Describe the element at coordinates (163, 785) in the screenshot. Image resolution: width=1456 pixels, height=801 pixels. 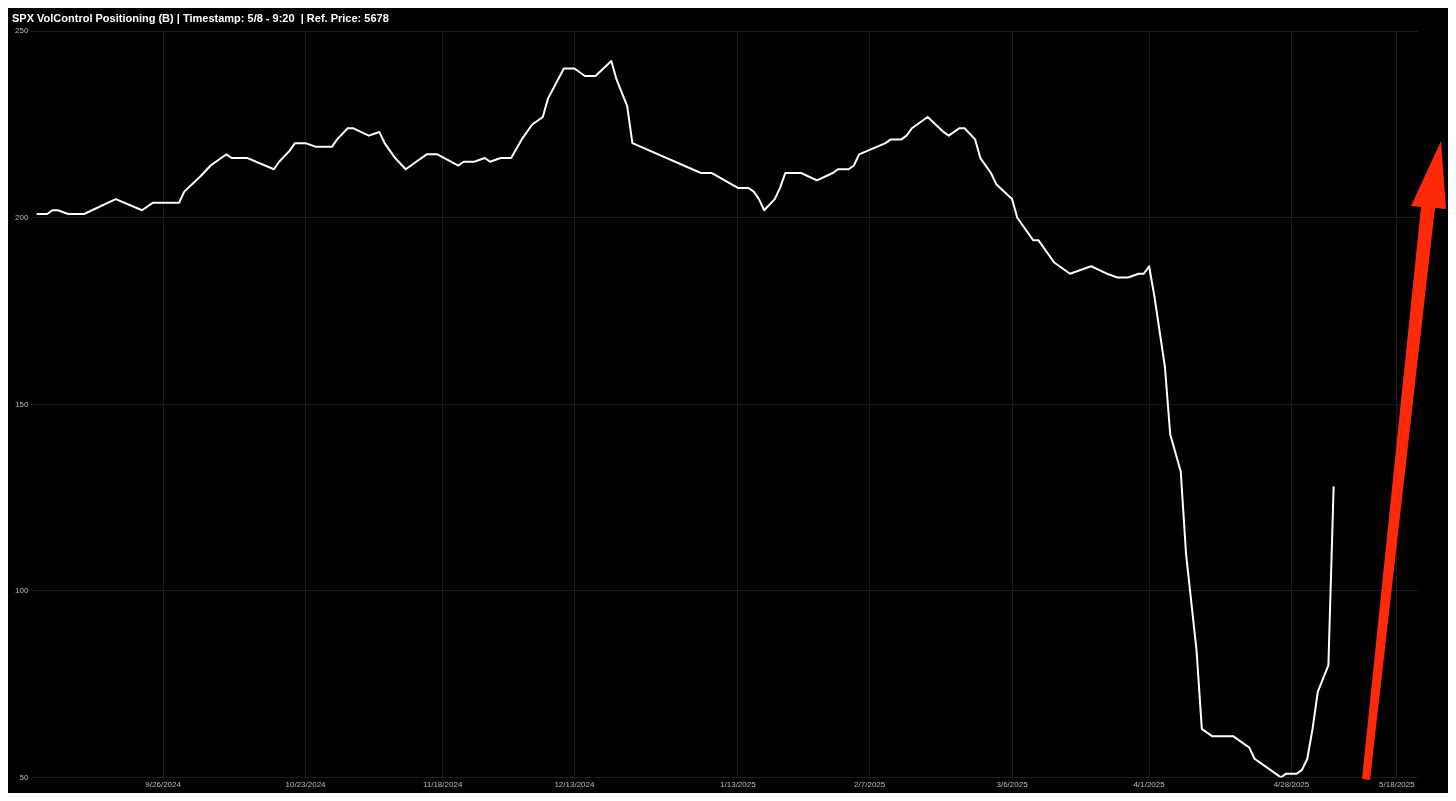
I see `x-tick-label: 9/26/2024` at that location.